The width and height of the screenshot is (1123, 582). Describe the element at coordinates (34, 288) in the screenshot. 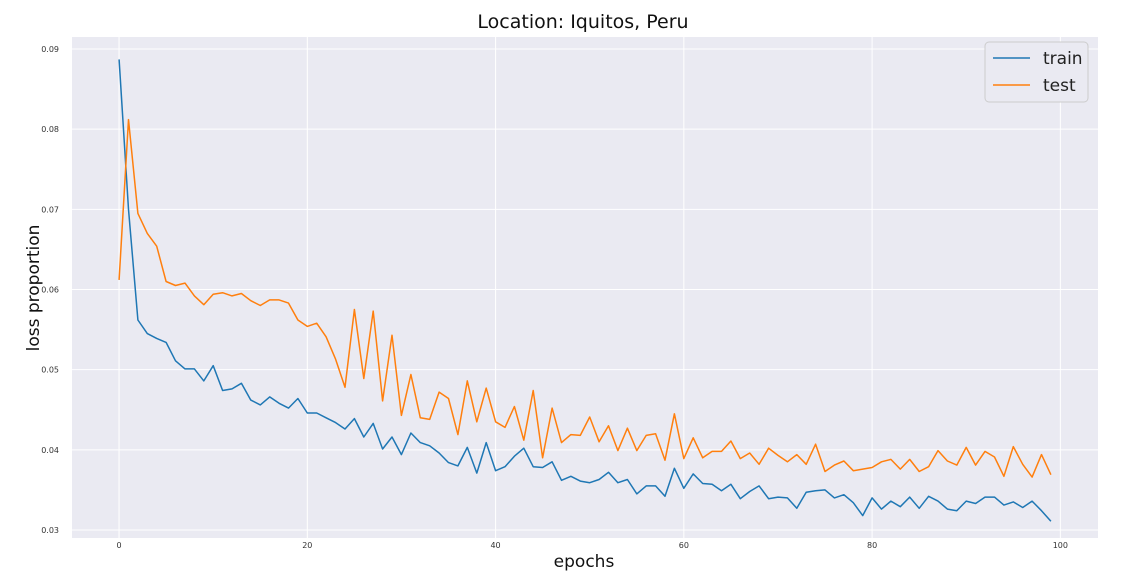

I see `y-axis-label: loss proportion` at that location.